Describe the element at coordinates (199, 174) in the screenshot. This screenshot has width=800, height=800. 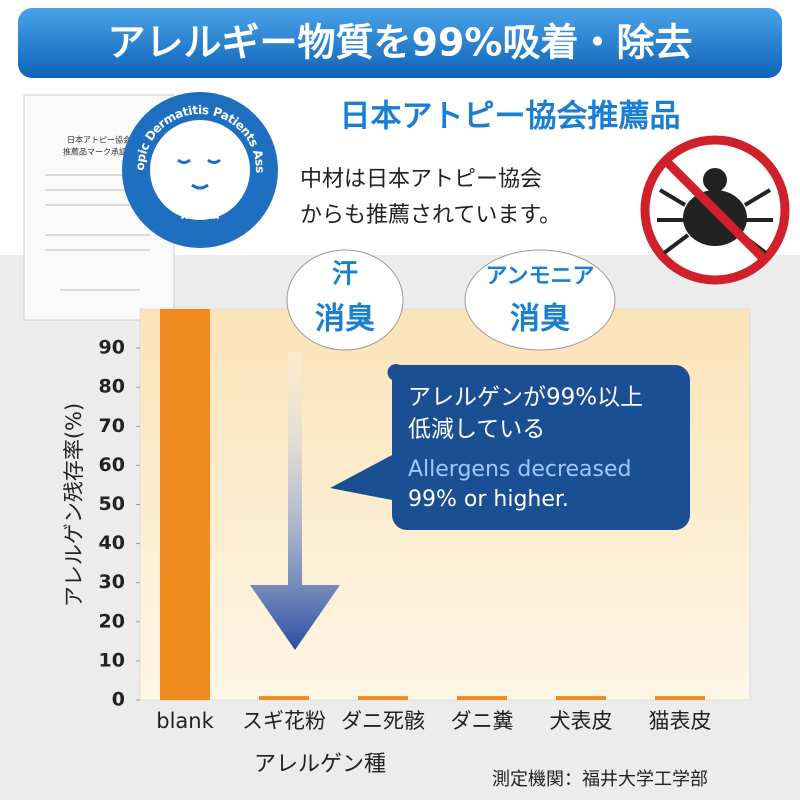
I see `badge-face` at that location.